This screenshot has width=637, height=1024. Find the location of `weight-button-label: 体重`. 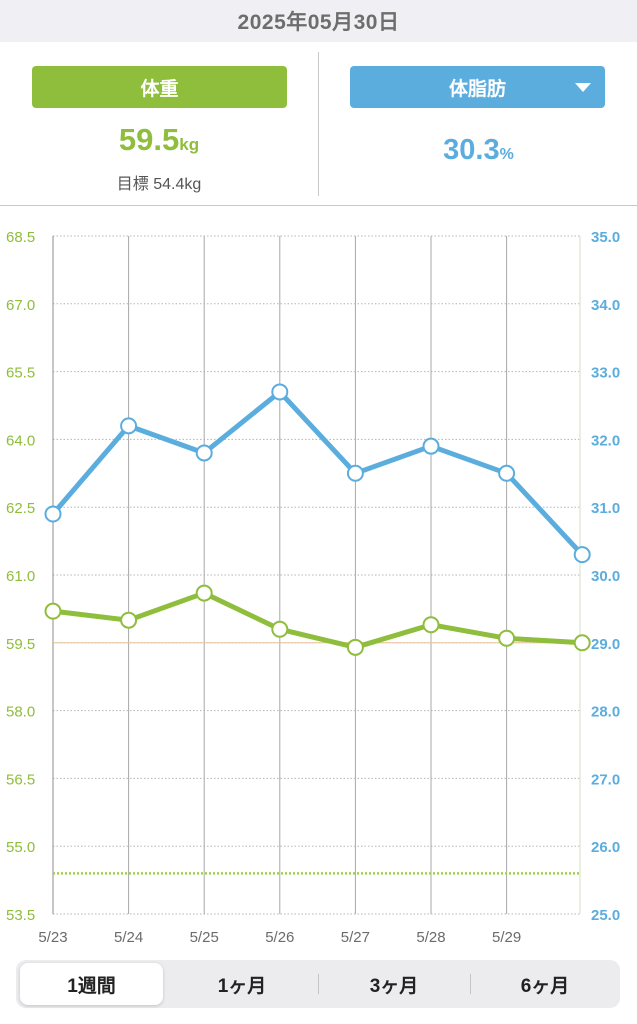

weight-button-label: 体重 is located at coordinates (159, 89).